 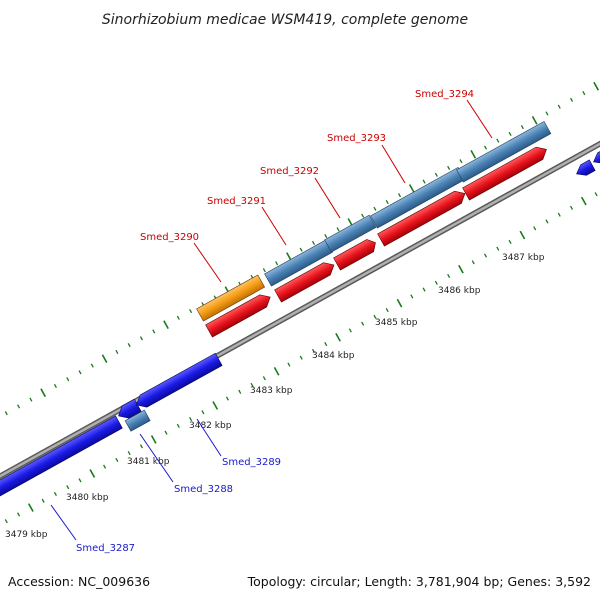 I want to click on scale-label: 3481 kbp, so click(x=148, y=462).